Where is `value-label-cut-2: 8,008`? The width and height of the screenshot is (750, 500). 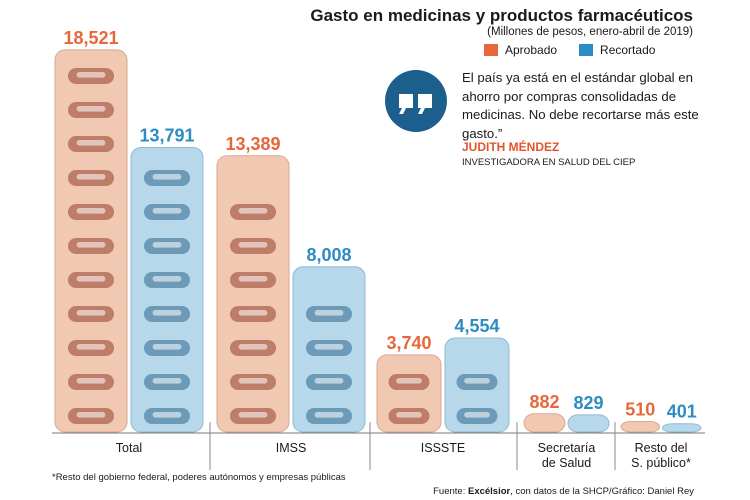 value-label-cut-2: 8,008 is located at coordinates (328, 255).